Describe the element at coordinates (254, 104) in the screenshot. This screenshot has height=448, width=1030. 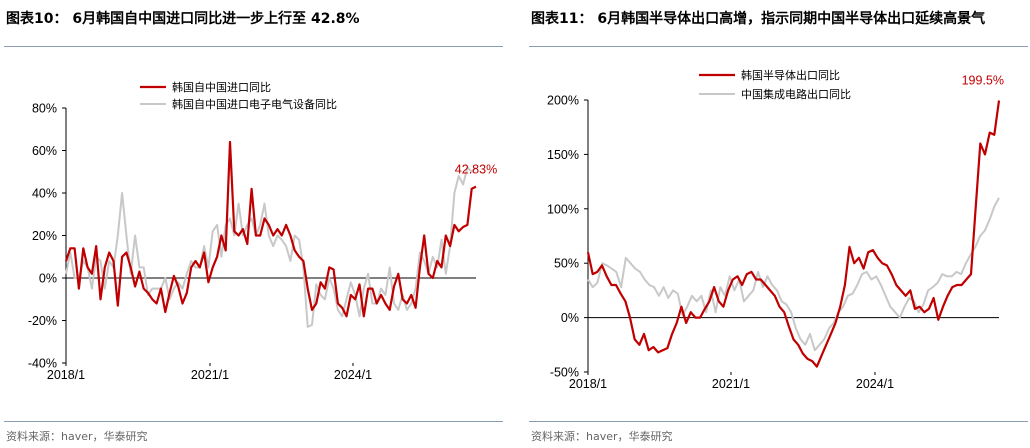
I see `legend-label: 韩国自中国进口电子电气设备同比` at that location.